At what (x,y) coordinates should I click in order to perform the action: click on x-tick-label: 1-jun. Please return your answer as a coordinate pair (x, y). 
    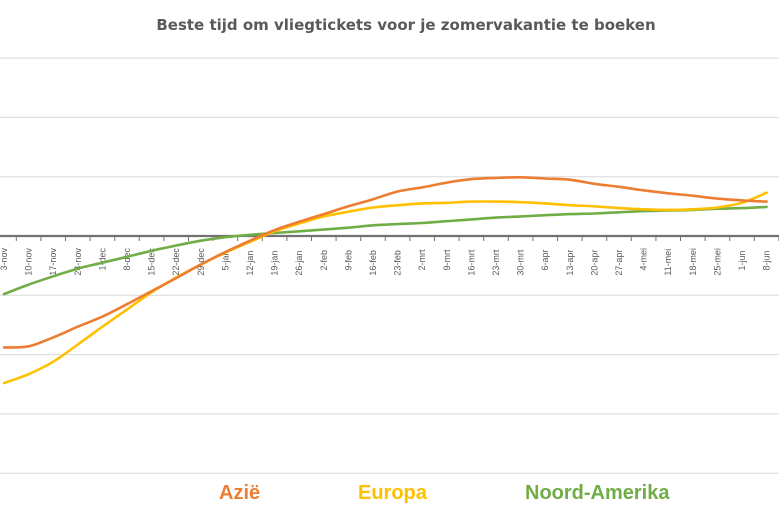
    Looking at the image, I should click on (742, 260).